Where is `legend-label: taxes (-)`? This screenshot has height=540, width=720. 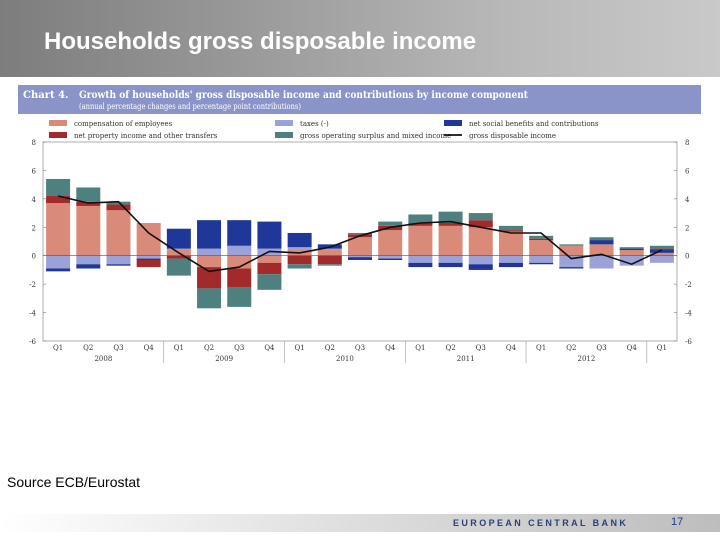 legend-label: taxes (-) is located at coordinates (314, 124).